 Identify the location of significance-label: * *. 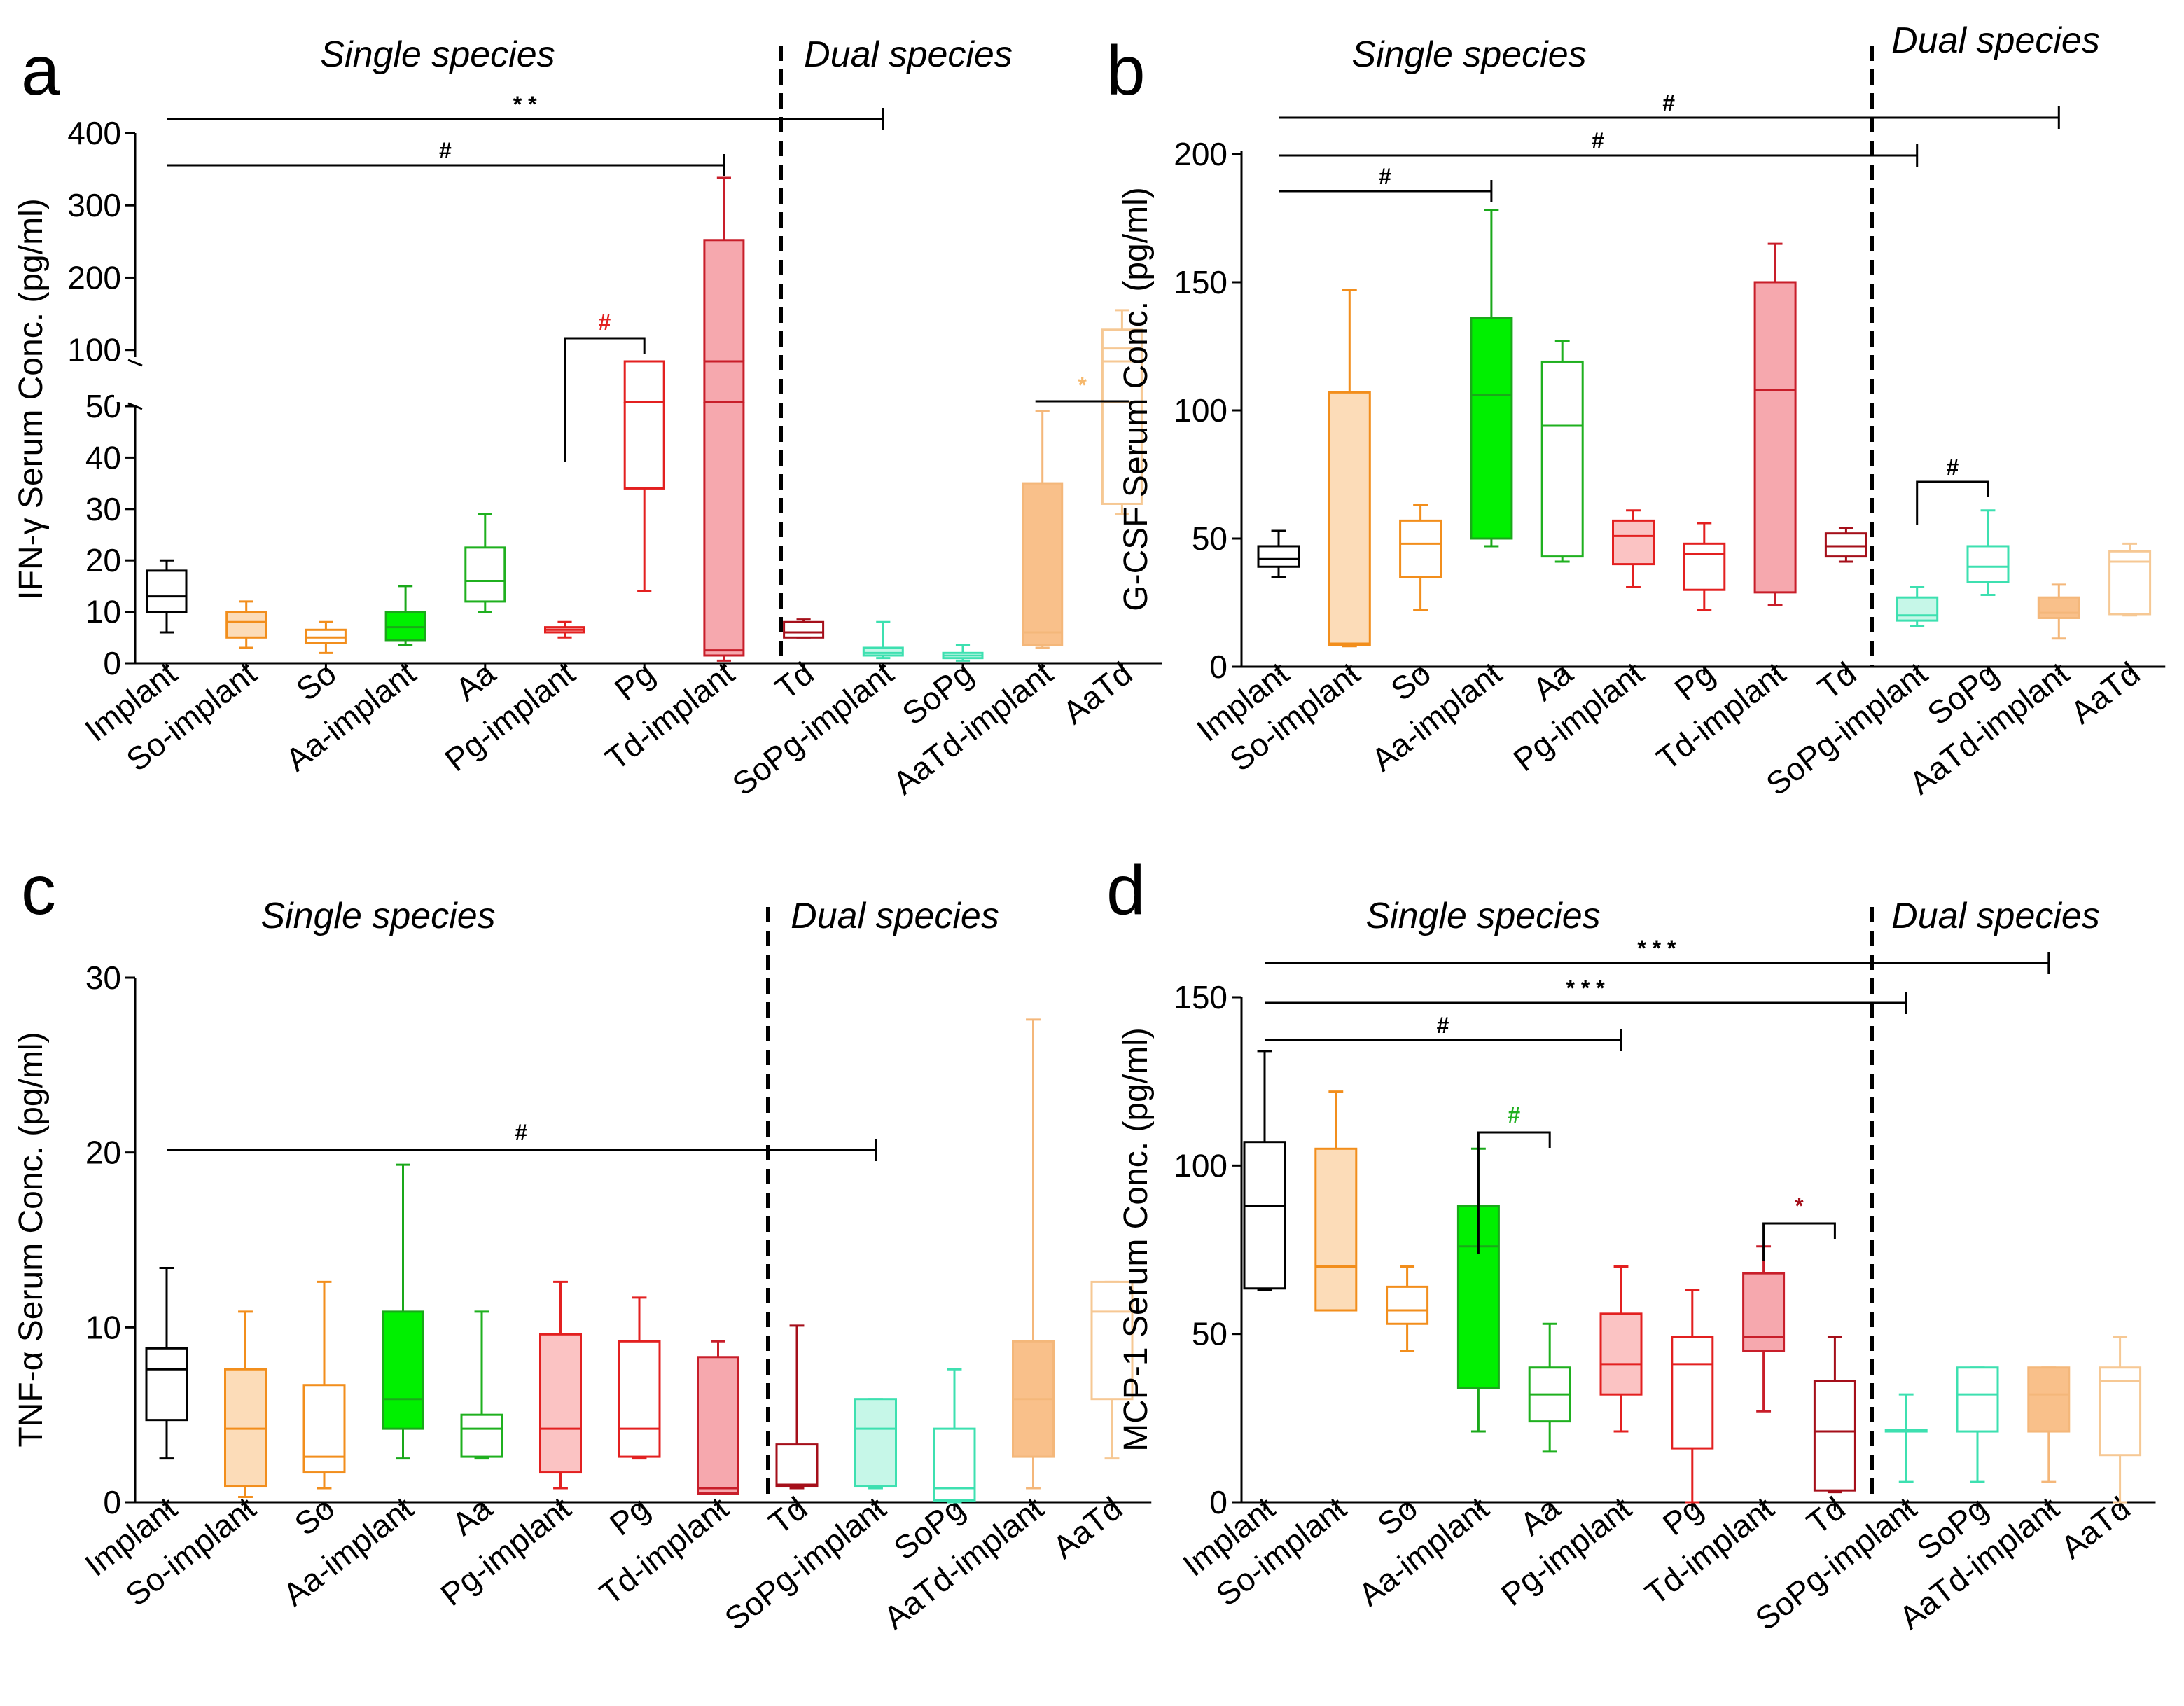
(525, 104).